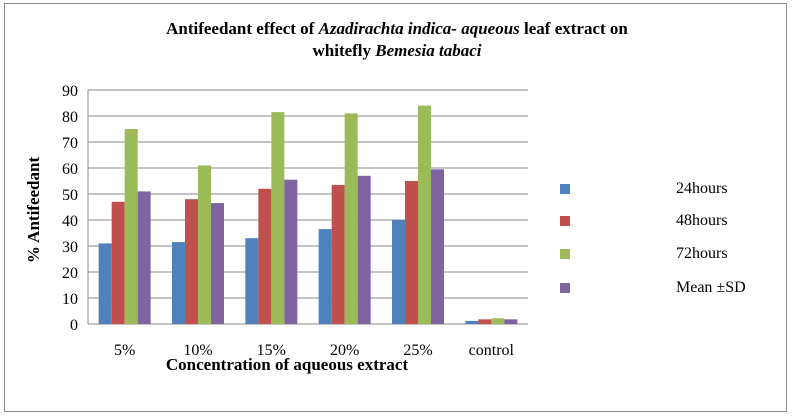 The width and height of the screenshot is (794, 420). Describe the element at coordinates (711, 287) in the screenshot. I see `legend-label: Mean ±SD` at that location.